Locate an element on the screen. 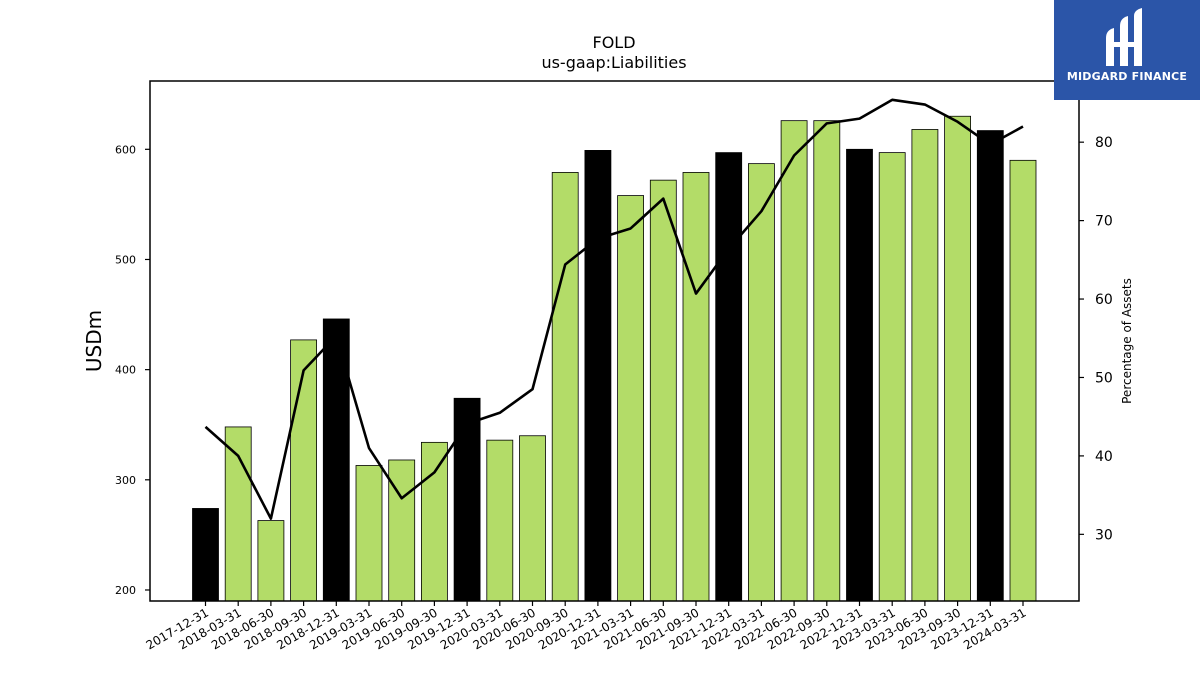 The width and height of the screenshot is (1200, 675). brand-name: MIDGARD FINANCE is located at coordinates (1127, 76).